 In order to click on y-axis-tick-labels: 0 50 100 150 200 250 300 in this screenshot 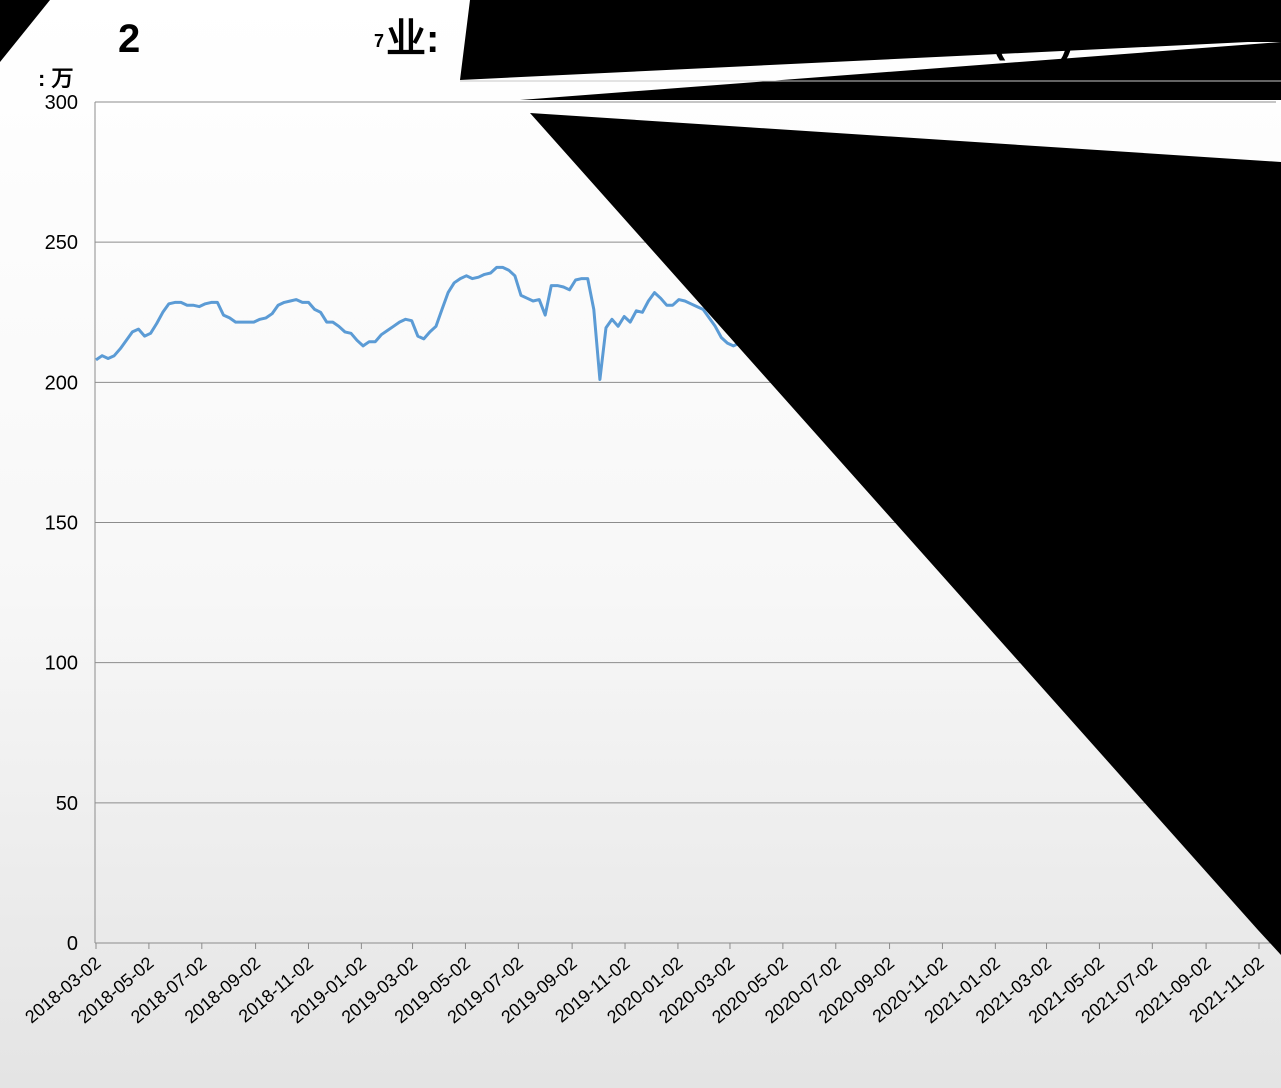, I will do `click(61, 523)`.